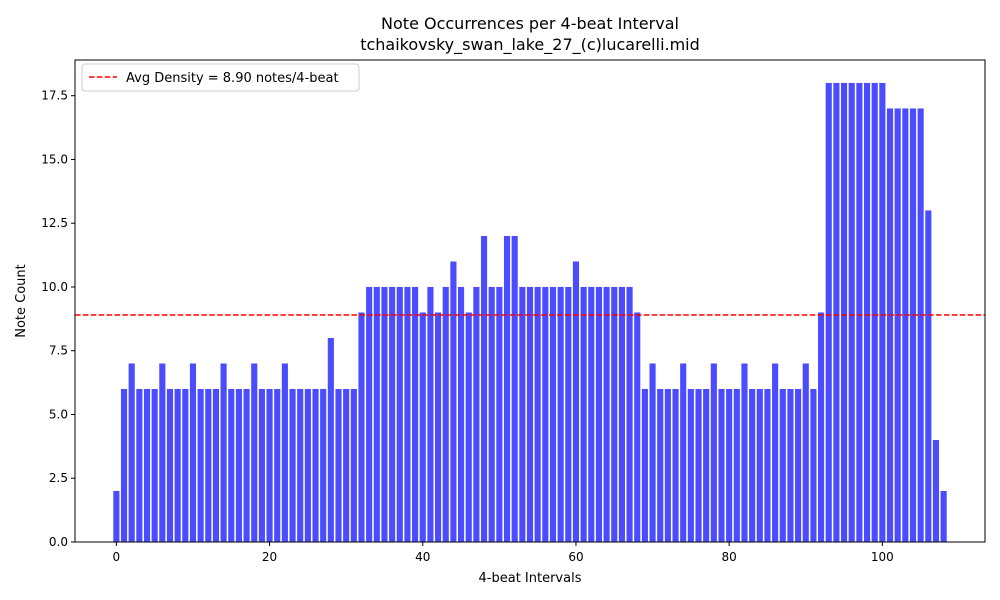  I want to click on x-axis: 0 20 40 60 80 100, so click(503, 553).